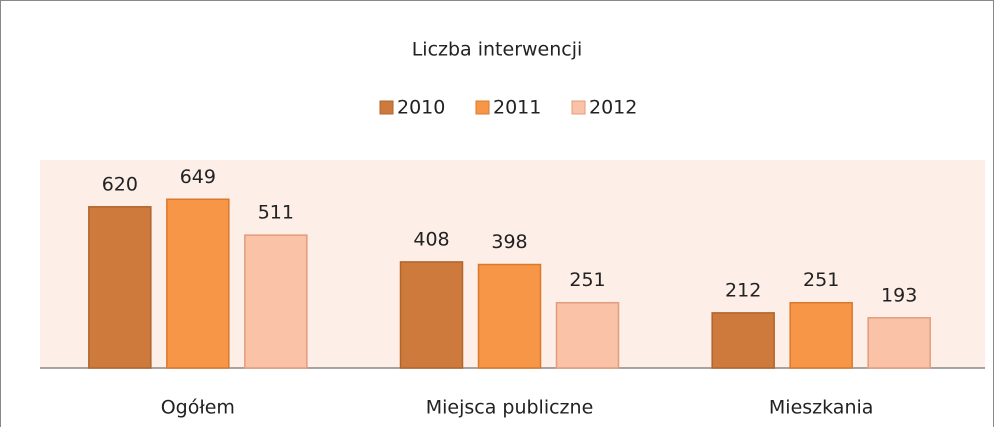 Image resolution: width=995 pixels, height=427 pixels. Describe the element at coordinates (276, 213) in the screenshot. I see `value-label: 511` at that location.